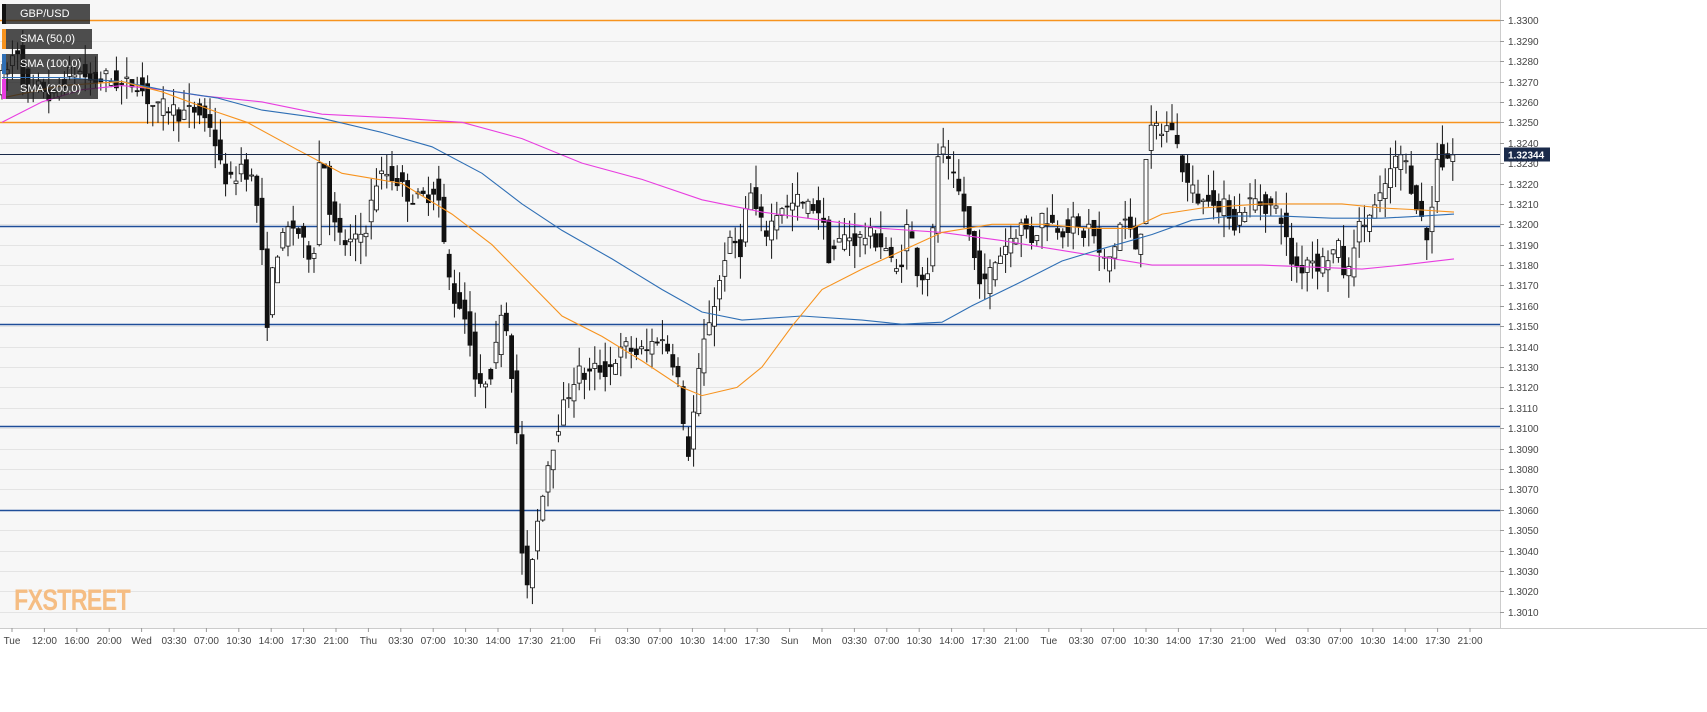  What do you see at coordinates (1523, 103) in the screenshot?
I see `y-tick-label: 1.3260` at bounding box center [1523, 103].